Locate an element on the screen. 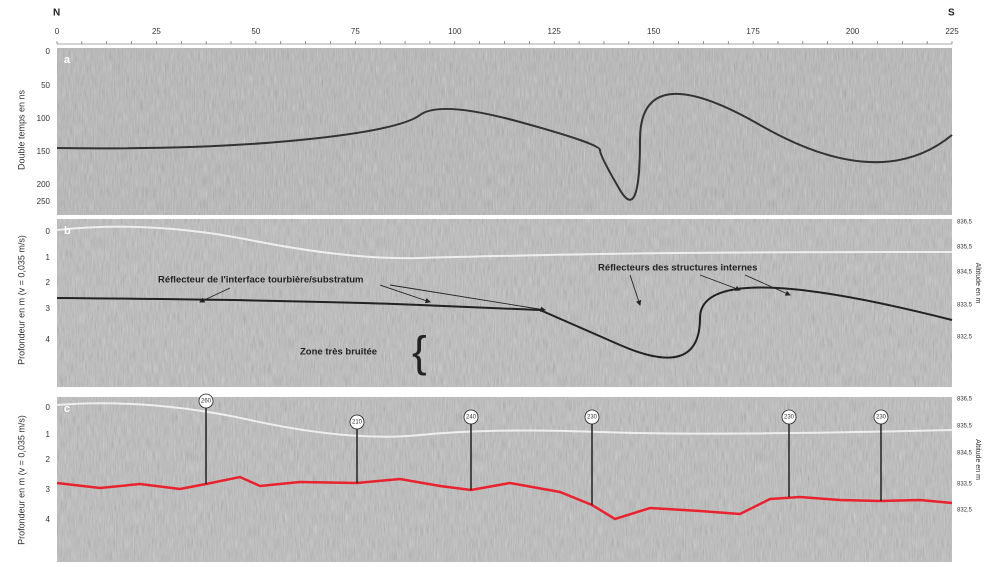 The height and width of the screenshot is (567, 988). y-axis-title: Double temps en ns is located at coordinates (21, 129).